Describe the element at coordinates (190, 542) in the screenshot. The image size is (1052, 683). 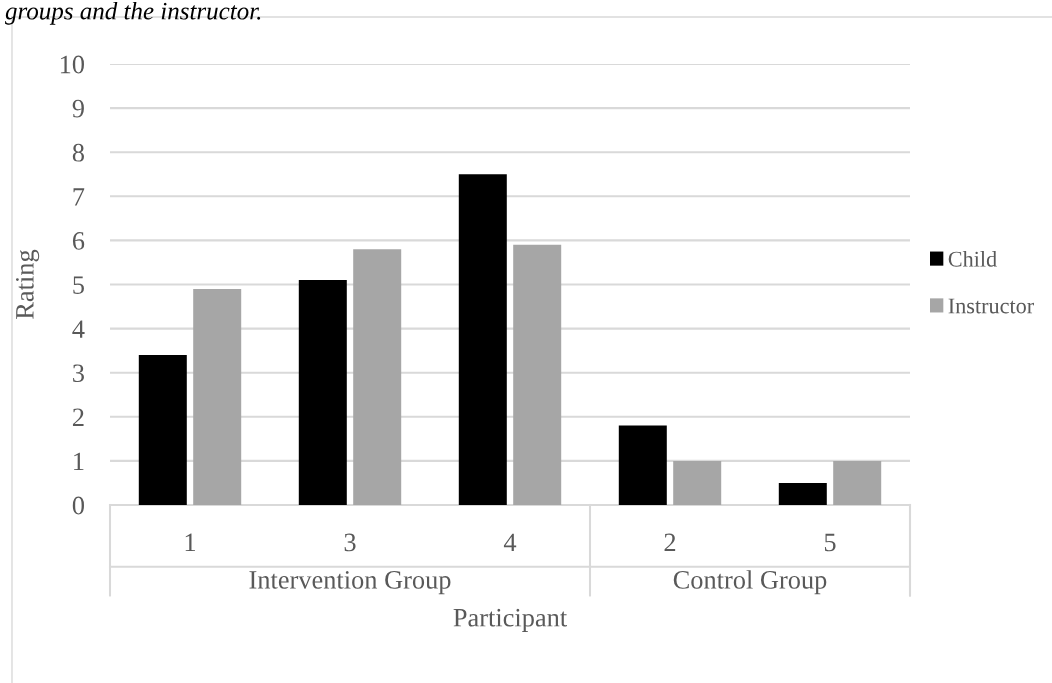
I see `x-tick-label: 1` at that location.